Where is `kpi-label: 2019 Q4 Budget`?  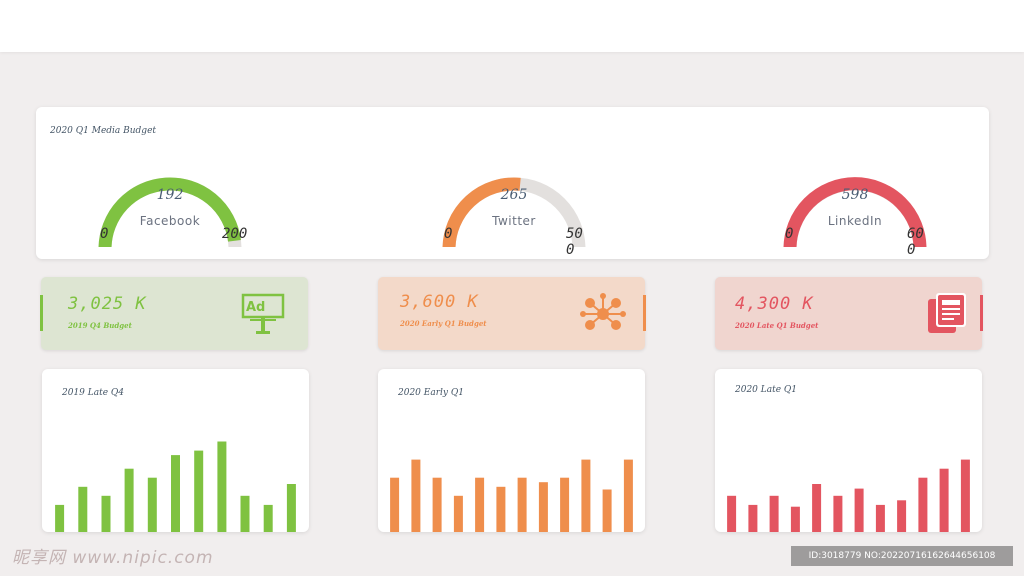
kpi-label: 2019 Q4 Budget is located at coordinates (100, 325).